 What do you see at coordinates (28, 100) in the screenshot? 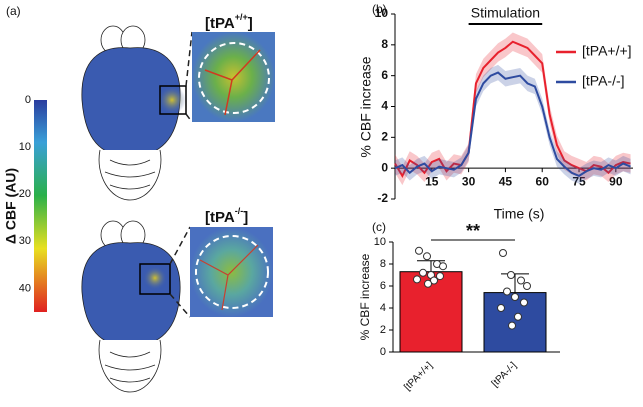
I see `colorbar-tick-label: 0` at bounding box center [28, 100].